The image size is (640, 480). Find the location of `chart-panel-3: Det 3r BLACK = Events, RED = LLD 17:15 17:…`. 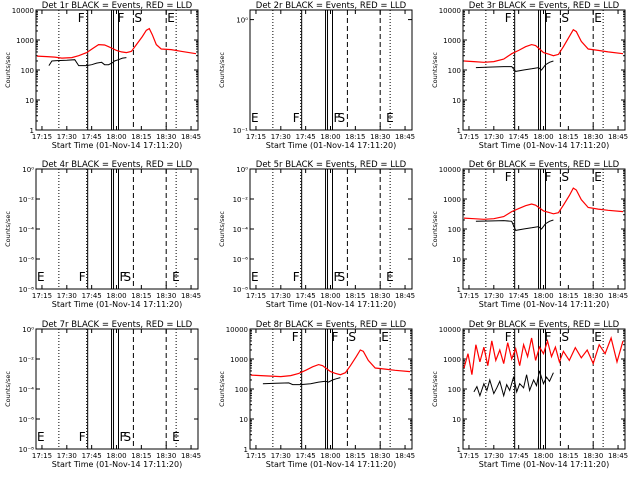

chart-panel-3: Det 3r BLACK = Events, RED = LLD 17:15 17:… is located at coordinates (529, 75).